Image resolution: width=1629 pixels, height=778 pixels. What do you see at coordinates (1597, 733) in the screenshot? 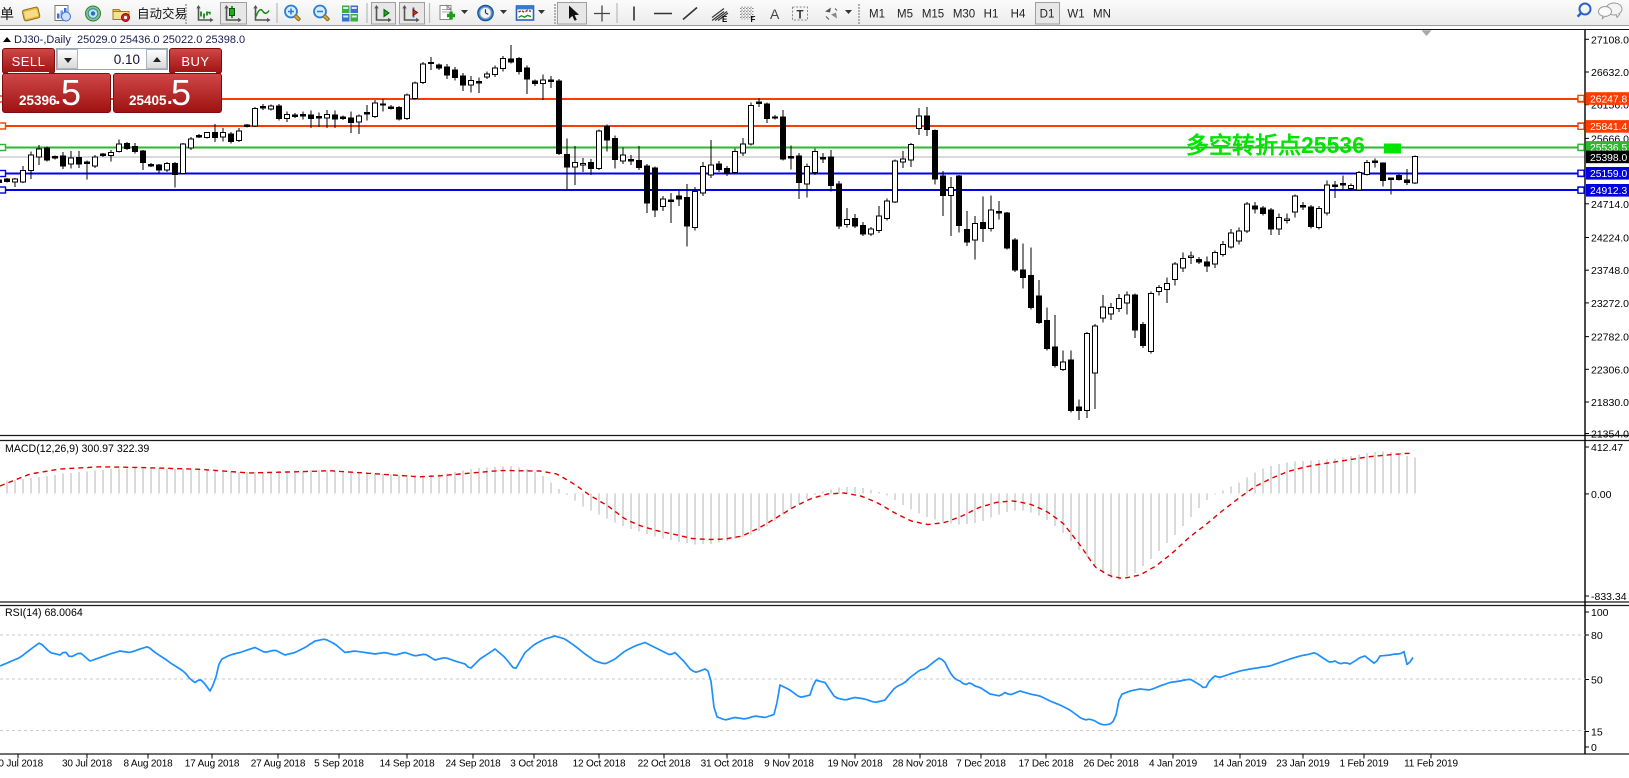
I see `svg-text: 15` at bounding box center [1597, 733].